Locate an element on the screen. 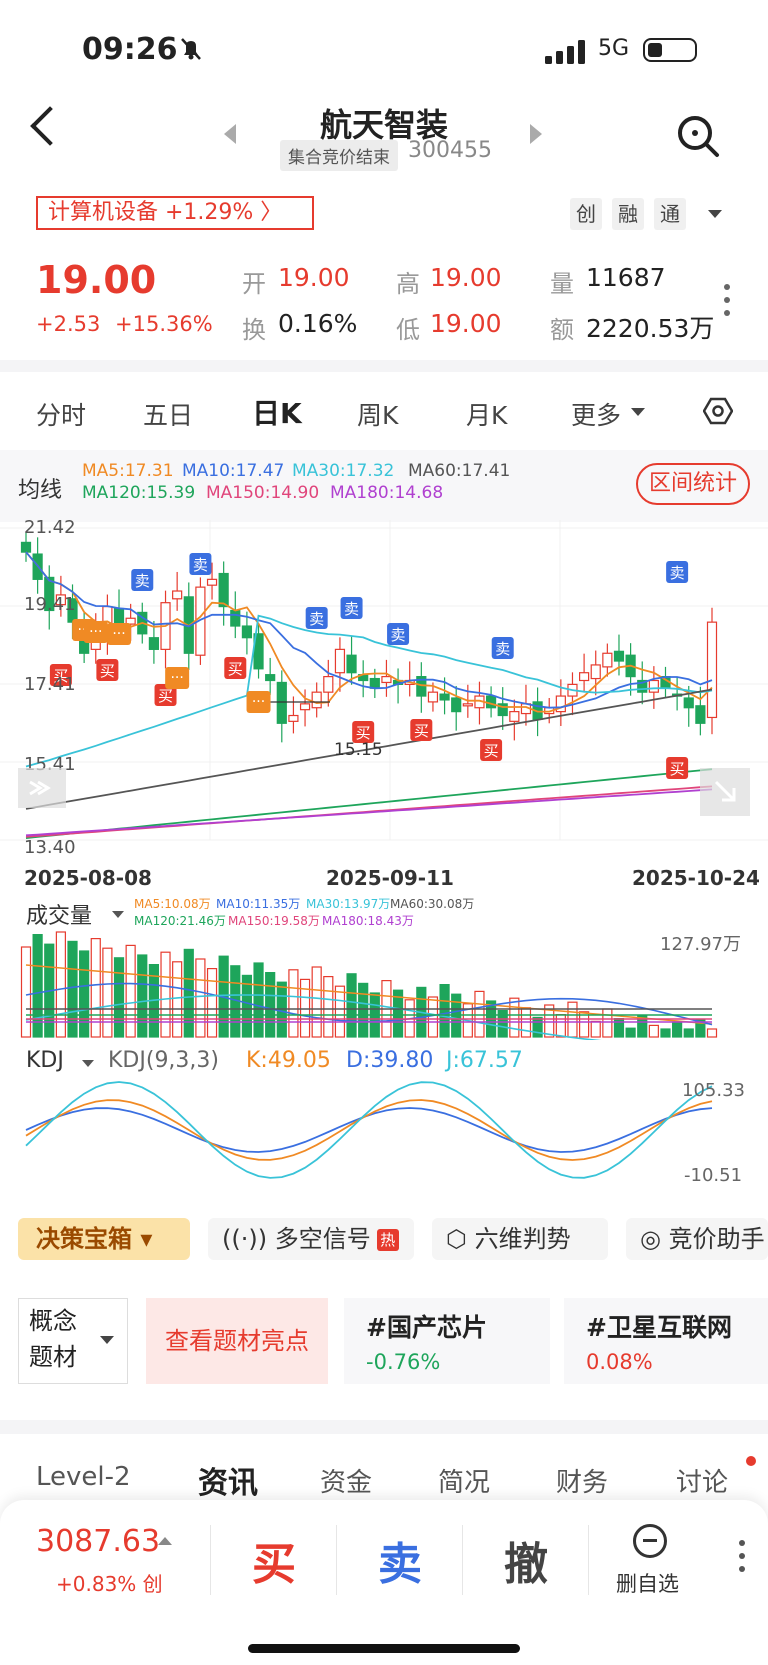 The width and height of the screenshot is (768, 1665). tab-five-day: 五日 is located at coordinates (168, 415).